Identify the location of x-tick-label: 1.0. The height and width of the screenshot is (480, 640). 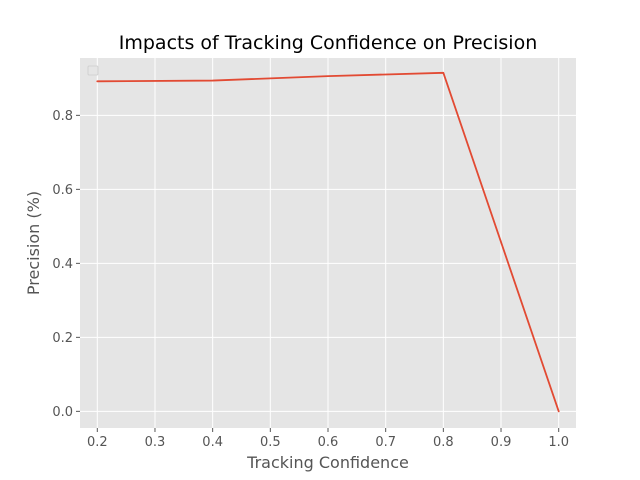
(558, 442).